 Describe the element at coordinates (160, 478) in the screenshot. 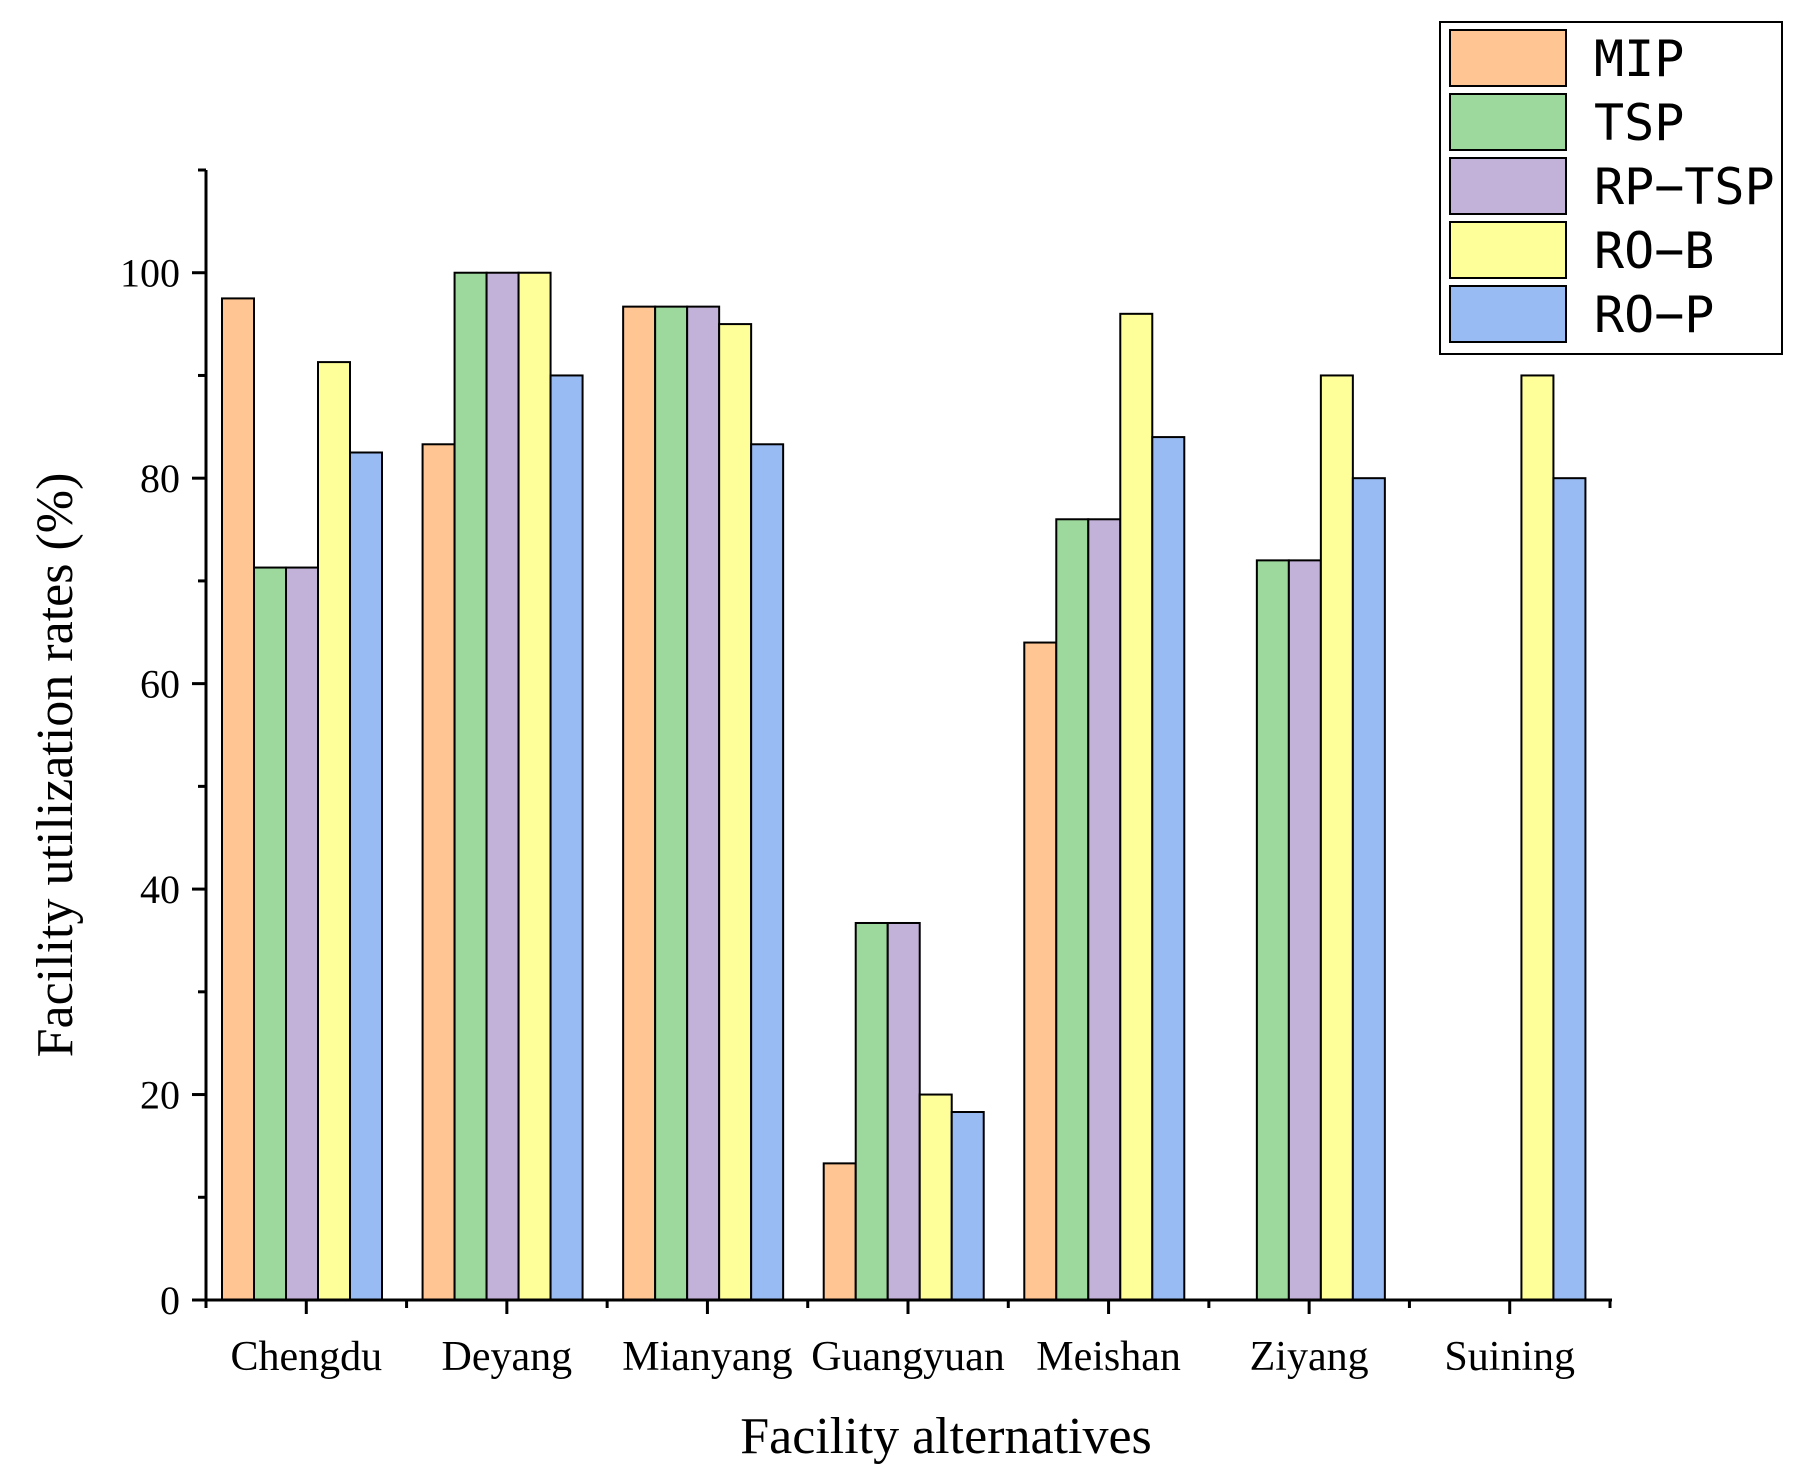

I see `y-tick-label: 80` at that location.